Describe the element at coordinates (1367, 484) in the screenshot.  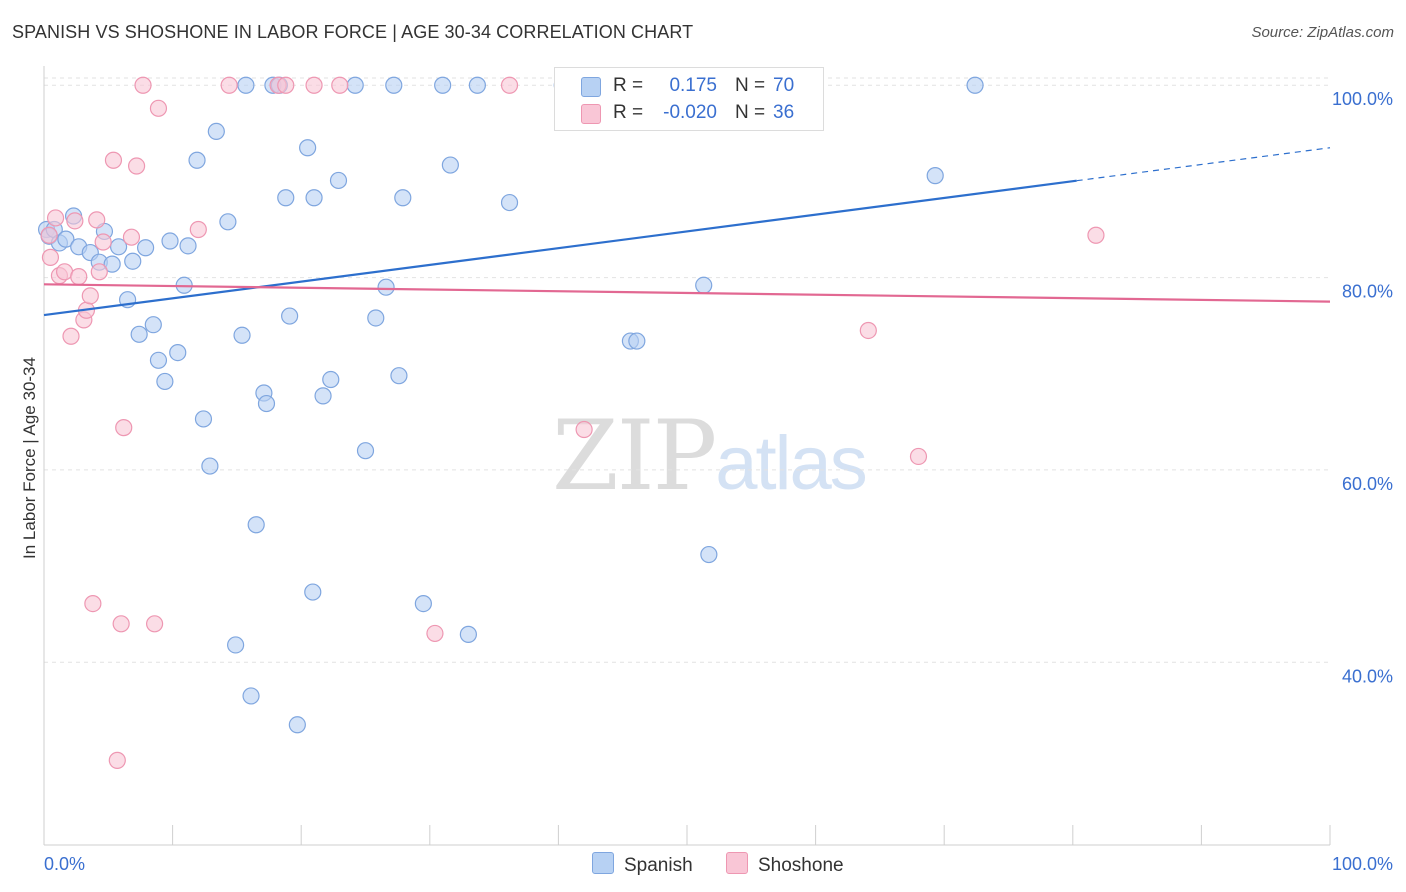
I see `y-tick-label: 60.0%` at that location.